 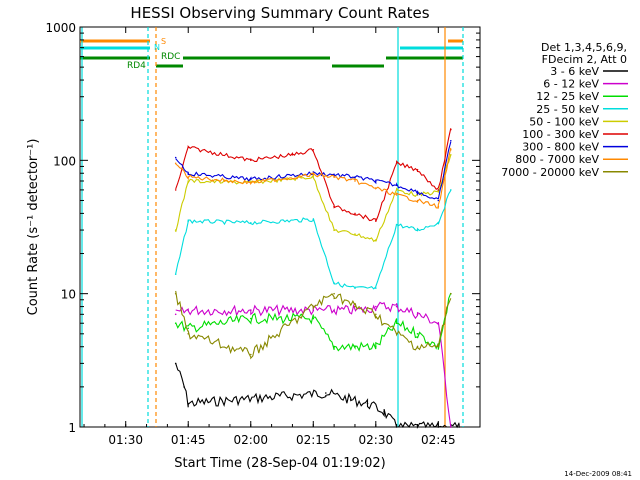 I want to click on legend-label-3: 25 - 50 keV, so click(x=567, y=109).